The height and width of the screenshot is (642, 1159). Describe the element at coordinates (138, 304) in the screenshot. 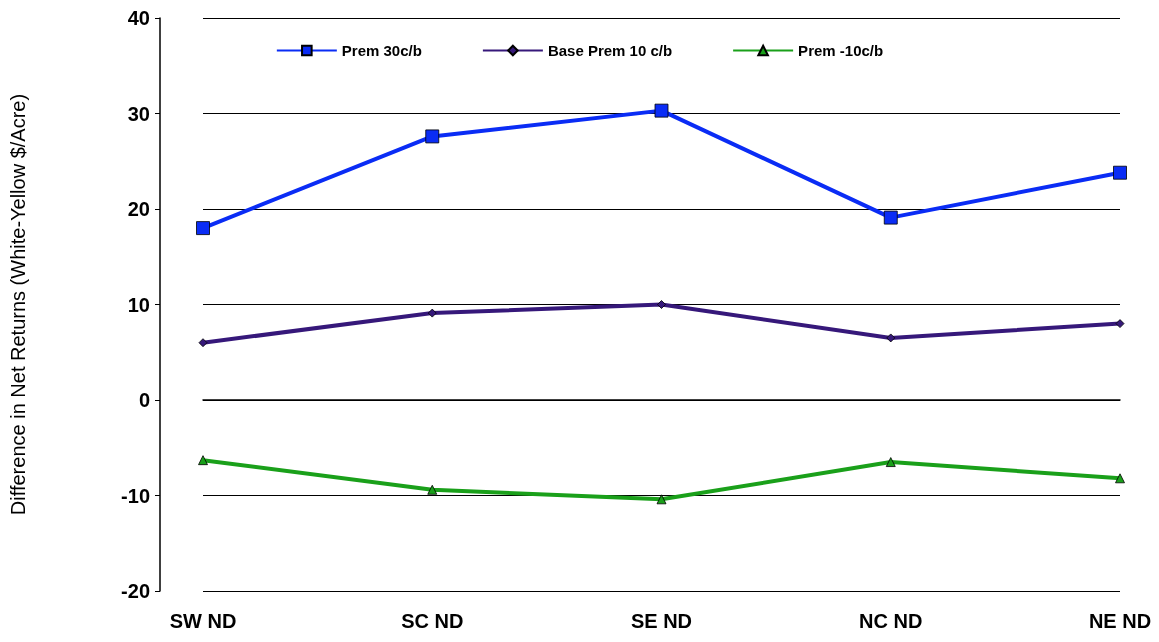

I see `y-tick-label: 10` at that location.